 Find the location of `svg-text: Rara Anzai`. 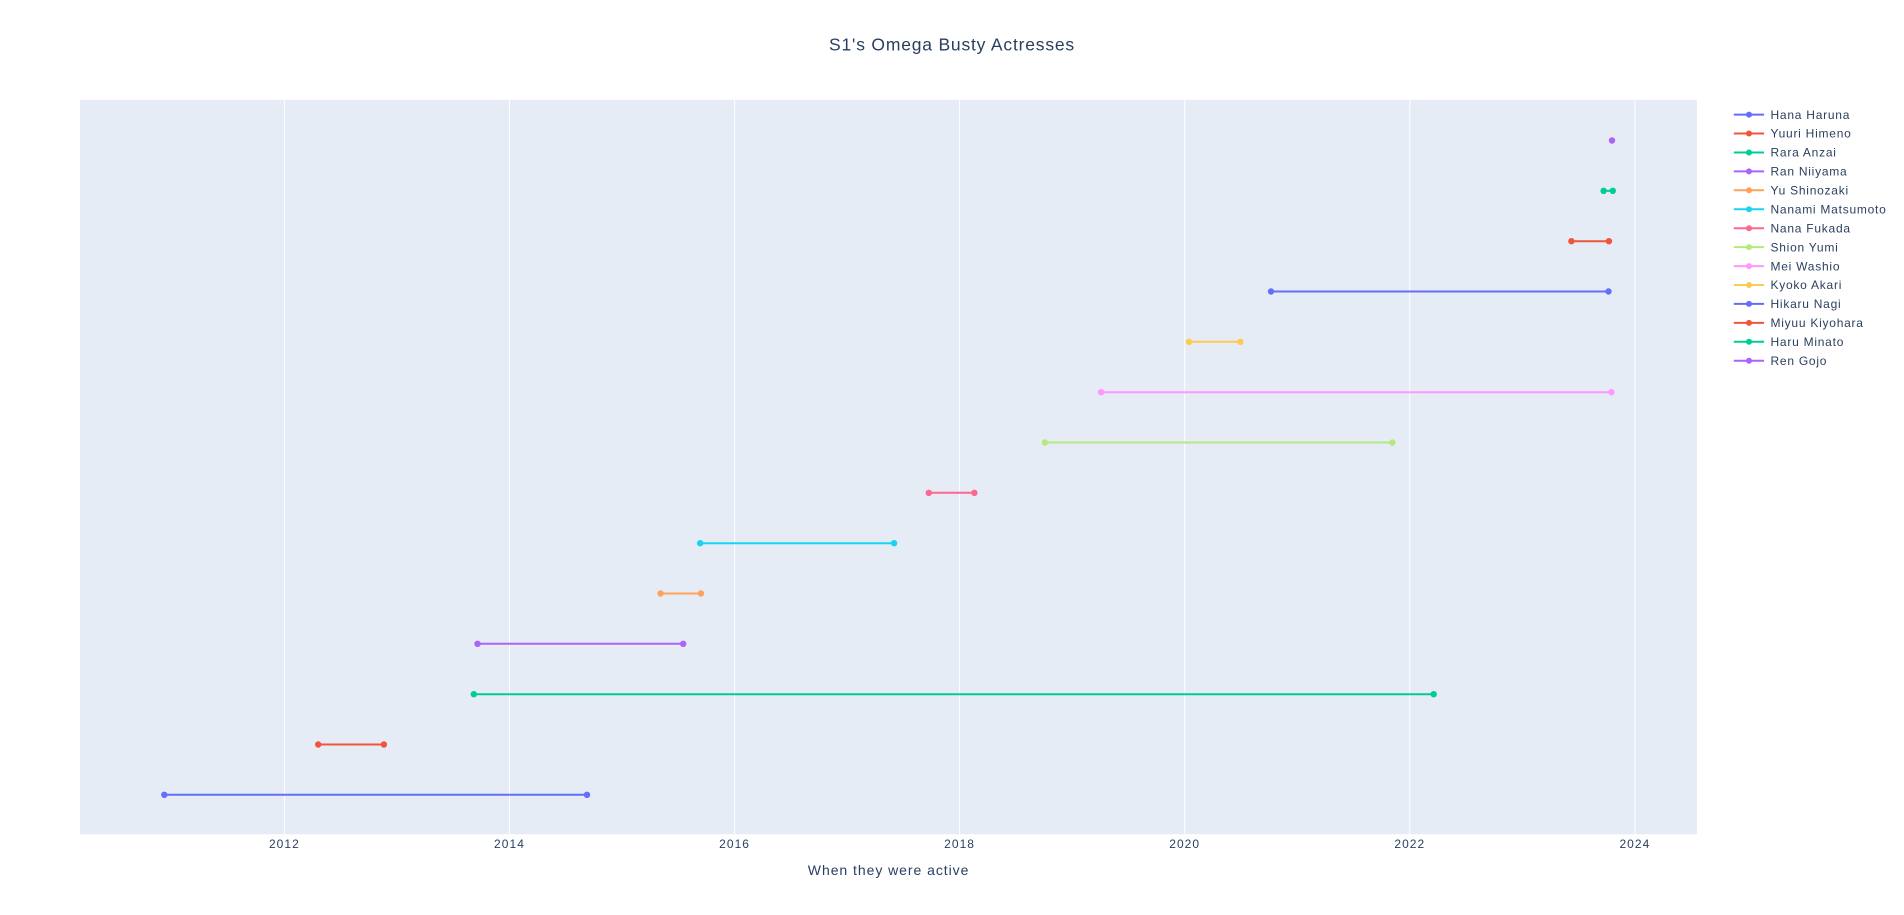

svg-text: Rara Anzai is located at coordinates (1804, 153).